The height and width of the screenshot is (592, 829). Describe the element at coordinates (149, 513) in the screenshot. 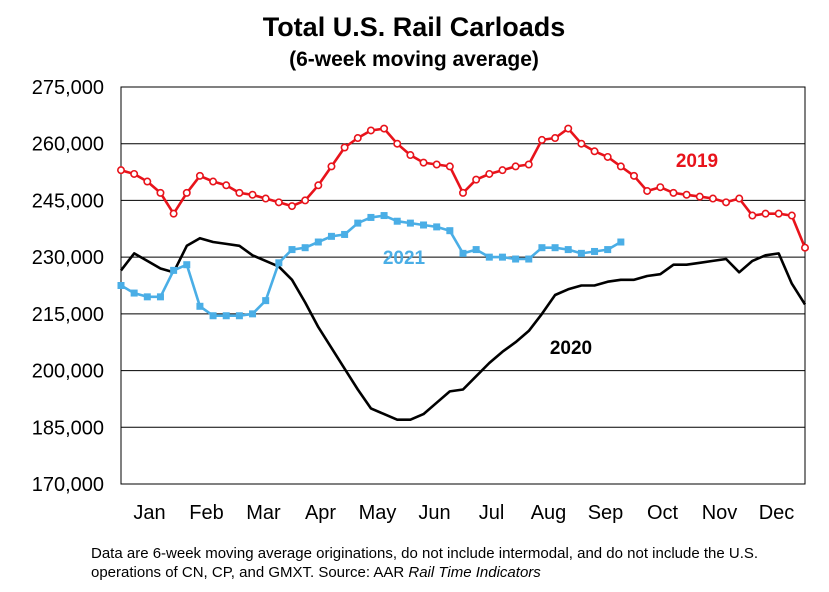

I see `x-tick-label: Jan` at that location.